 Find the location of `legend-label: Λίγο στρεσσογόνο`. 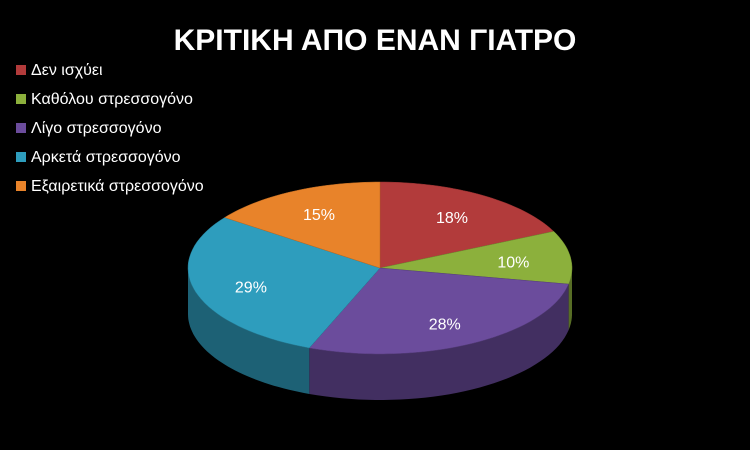

legend-label: Λίγο στρεσσογόνο is located at coordinates (96, 128).